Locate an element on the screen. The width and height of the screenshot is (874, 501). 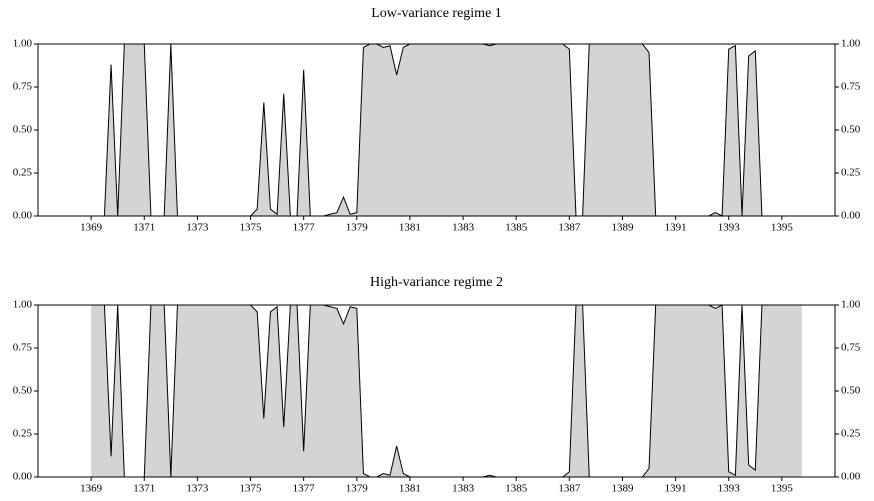
chart-title: High-variance regime 2 is located at coordinates (436, 282).